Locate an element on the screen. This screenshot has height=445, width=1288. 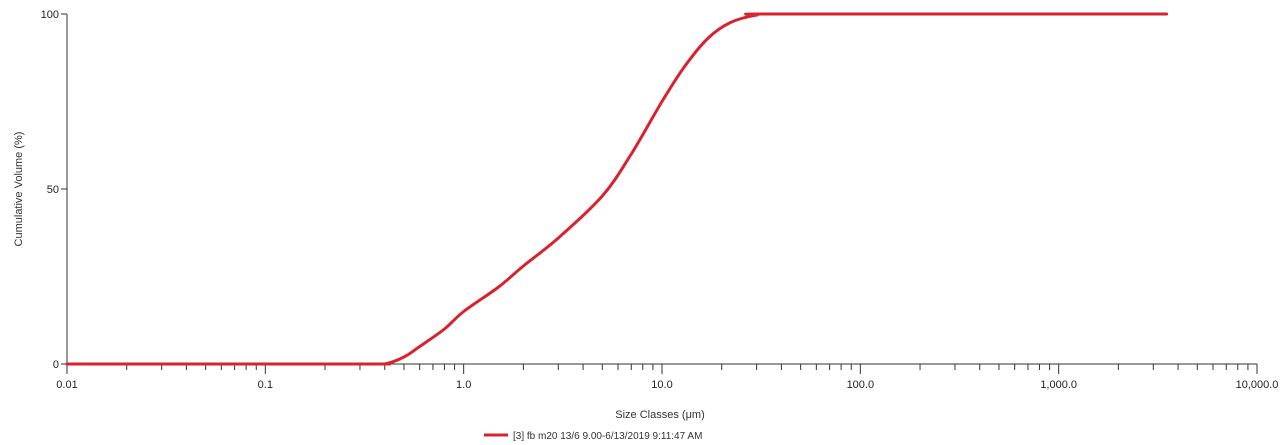
y-axis-title: Cumulative Volume (%) is located at coordinates (19, 189).